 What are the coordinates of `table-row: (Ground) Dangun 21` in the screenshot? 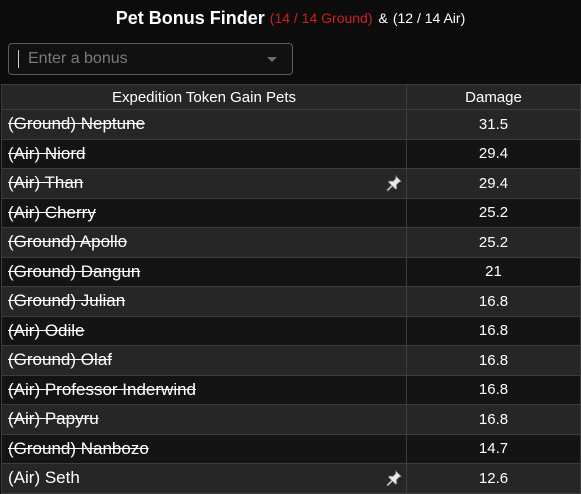 It's located at (291, 271).